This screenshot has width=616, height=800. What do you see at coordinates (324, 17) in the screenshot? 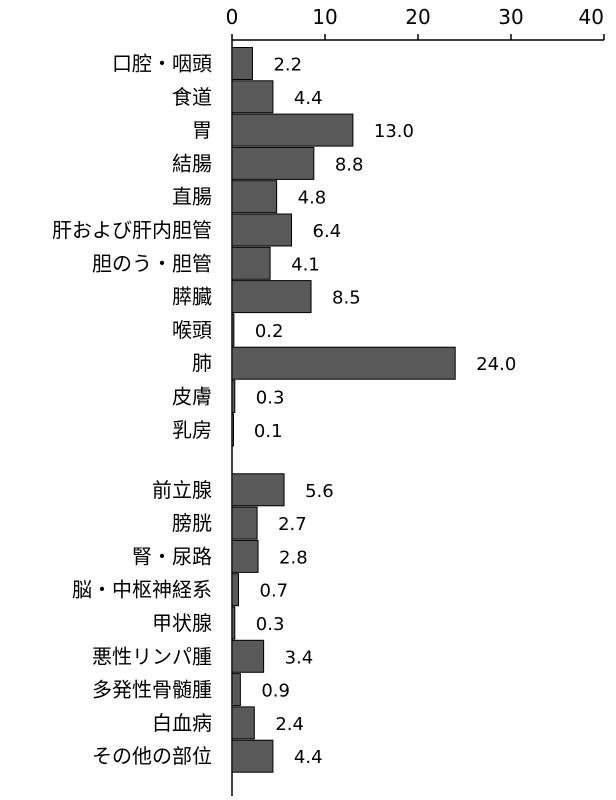
I see `x-tick-label: 10` at bounding box center [324, 17].